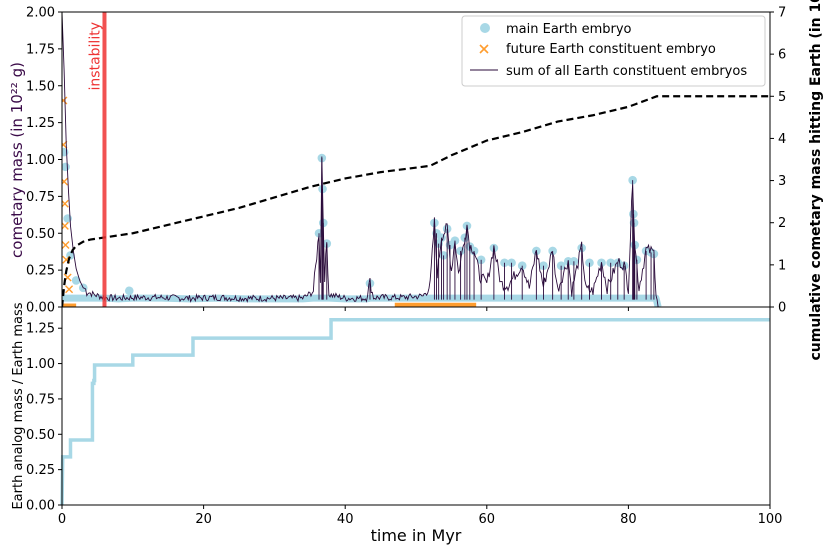 This screenshot has height=550, width=830. Describe the element at coordinates (40, 160) in the screenshot. I see `top-y-tick-label: 1.00` at that location.